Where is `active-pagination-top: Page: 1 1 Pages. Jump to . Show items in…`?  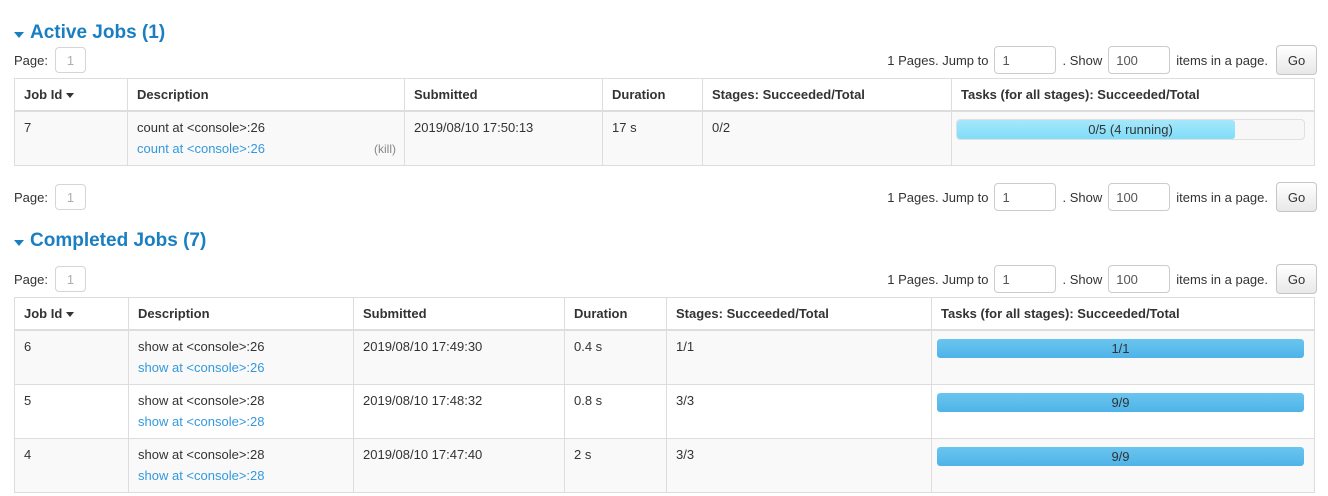 active-pagination-top: Page: 1 1 Pages. Jump to . Show items in… is located at coordinates (664, 60).